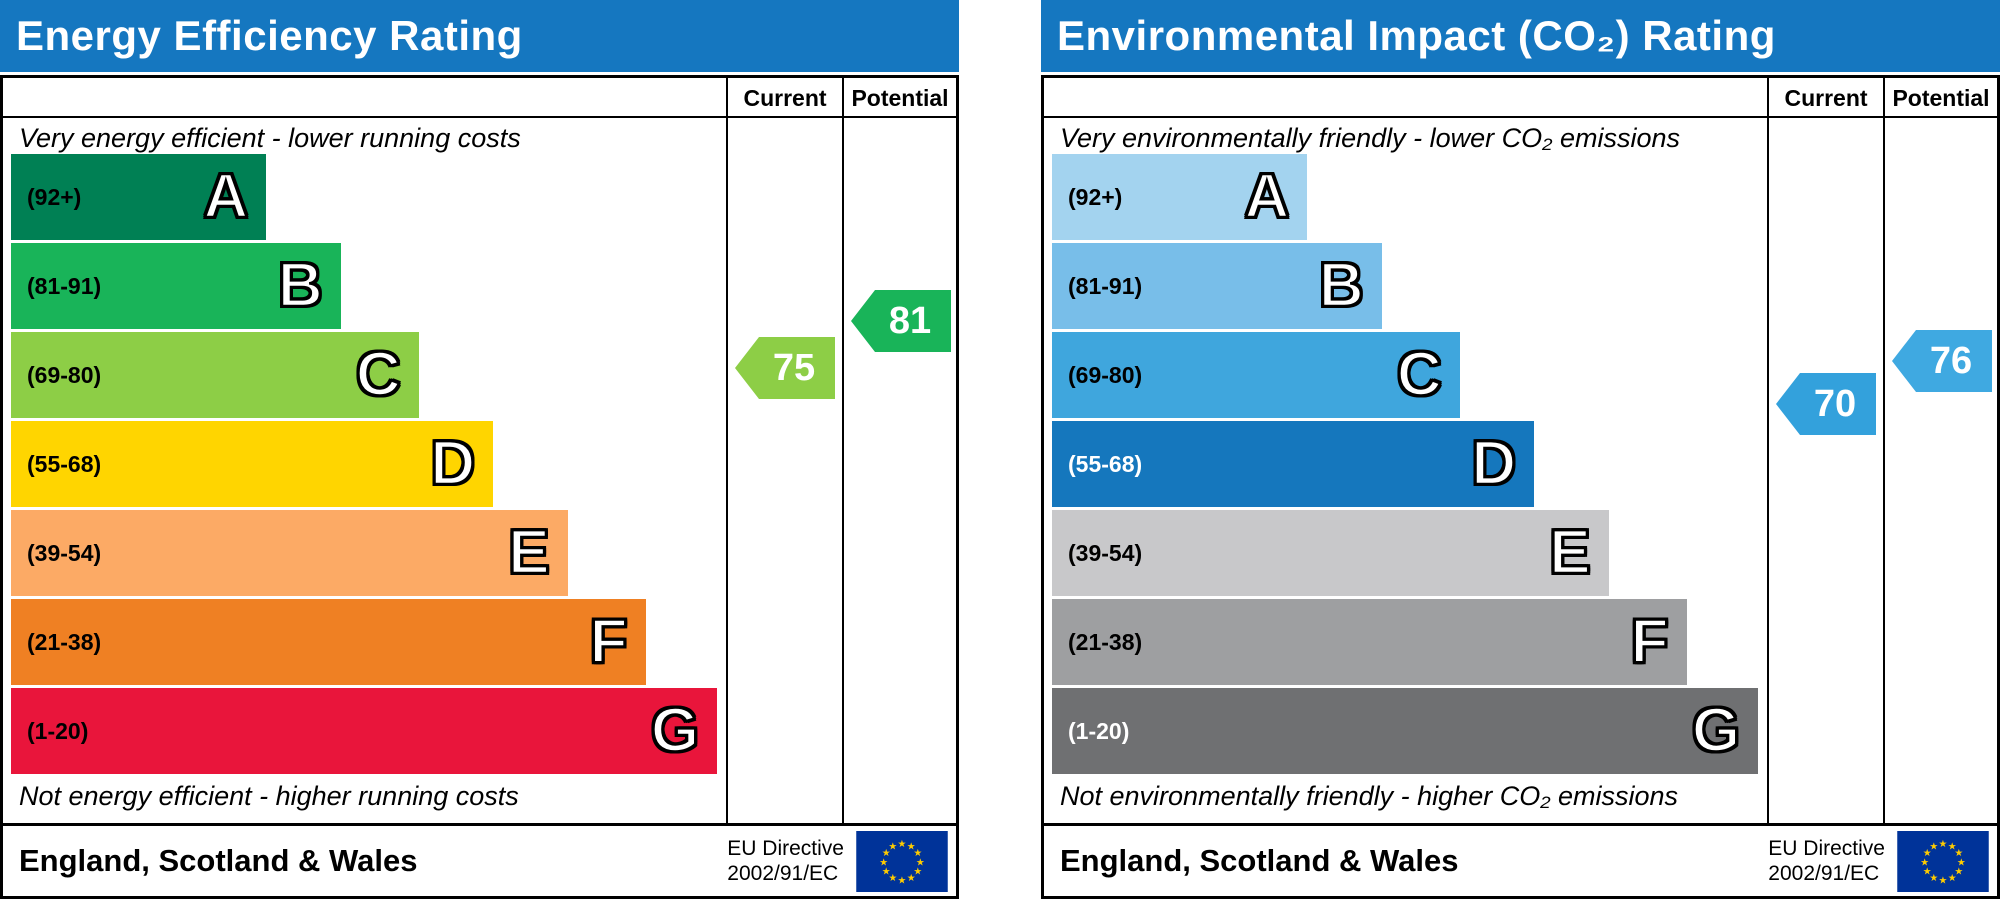  I want to click on potential-rating-arrow: 81, so click(901, 321).